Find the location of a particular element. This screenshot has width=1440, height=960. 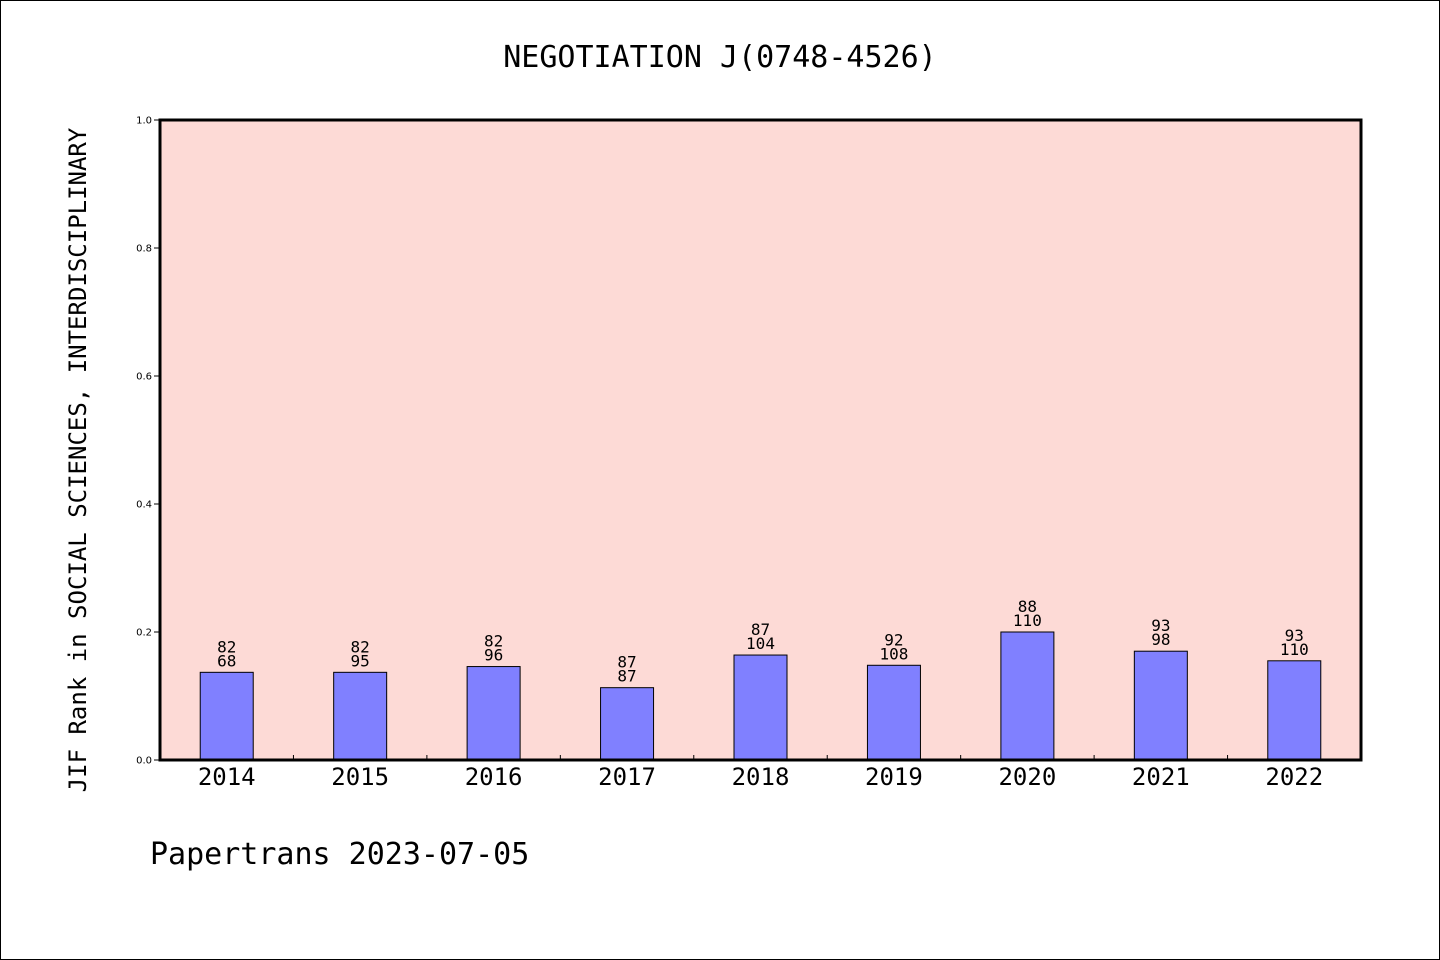

bars-group is located at coordinates (760, 696).